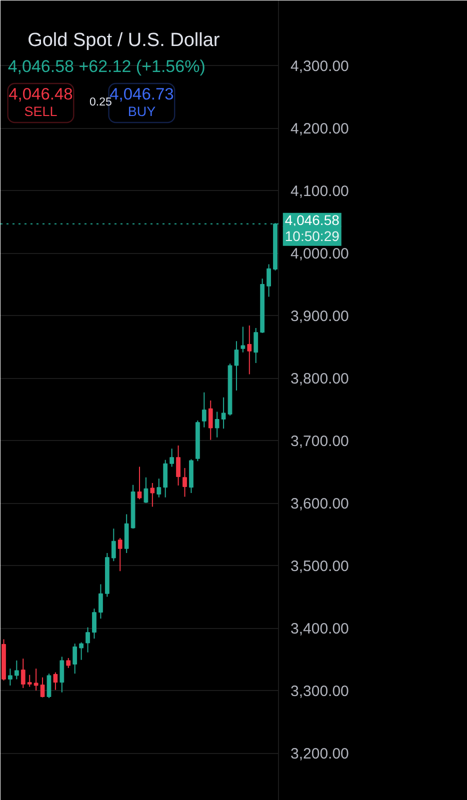  Describe the element at coordinates (319, 191) in the screenshot. I see `y-tick-label: 4,100.00` at that location.